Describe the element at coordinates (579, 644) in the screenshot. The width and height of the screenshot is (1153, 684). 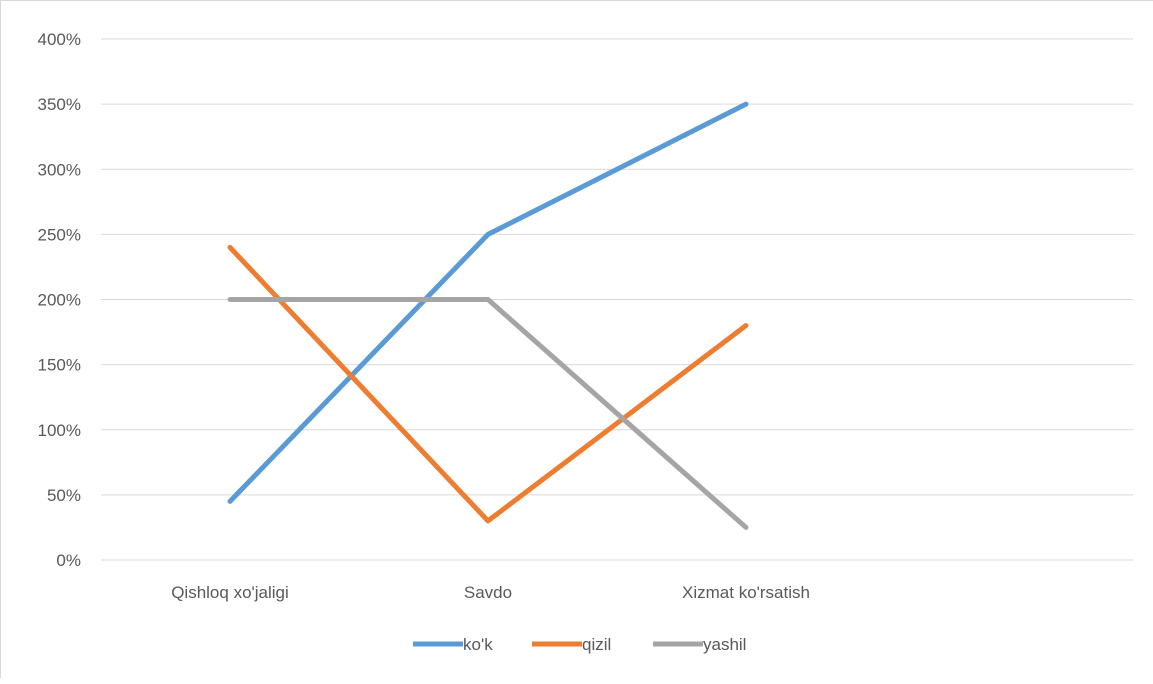
I see `legend: ko'k qizil yashil` at that location.